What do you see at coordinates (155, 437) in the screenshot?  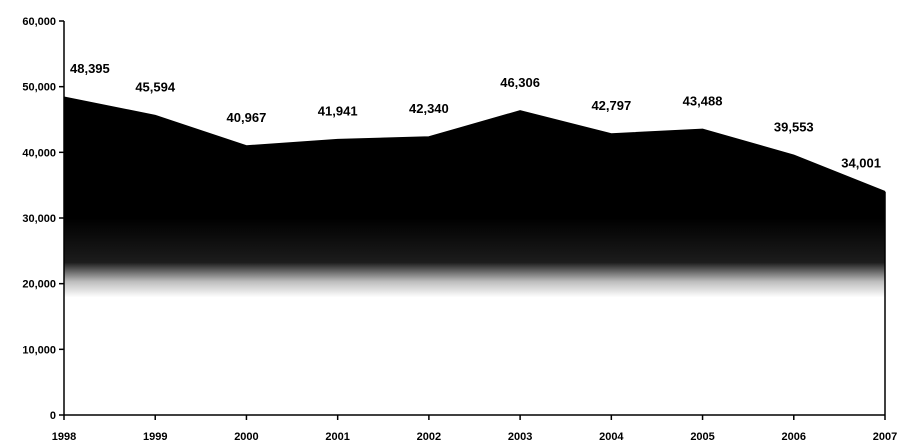 I see `x-tick-label: 1999` at bounding box center [155, 437].